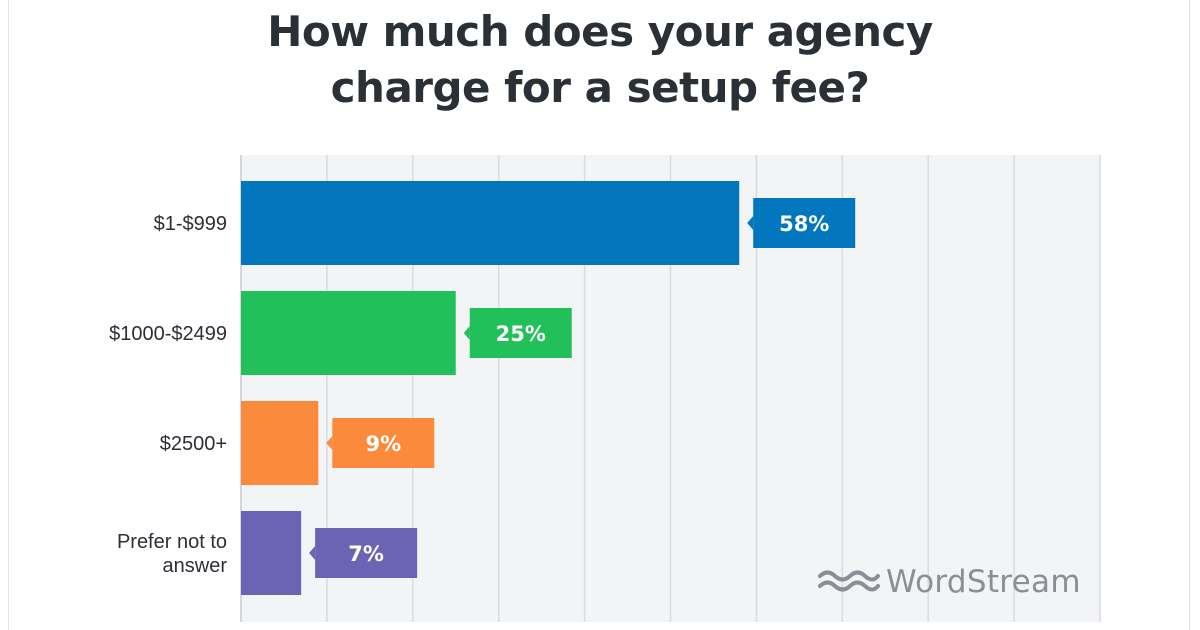  Describe the element at coordinates (600, 87) in the screenshot. I see `chart-title-line-2: charge for a setup fee?` at that location.